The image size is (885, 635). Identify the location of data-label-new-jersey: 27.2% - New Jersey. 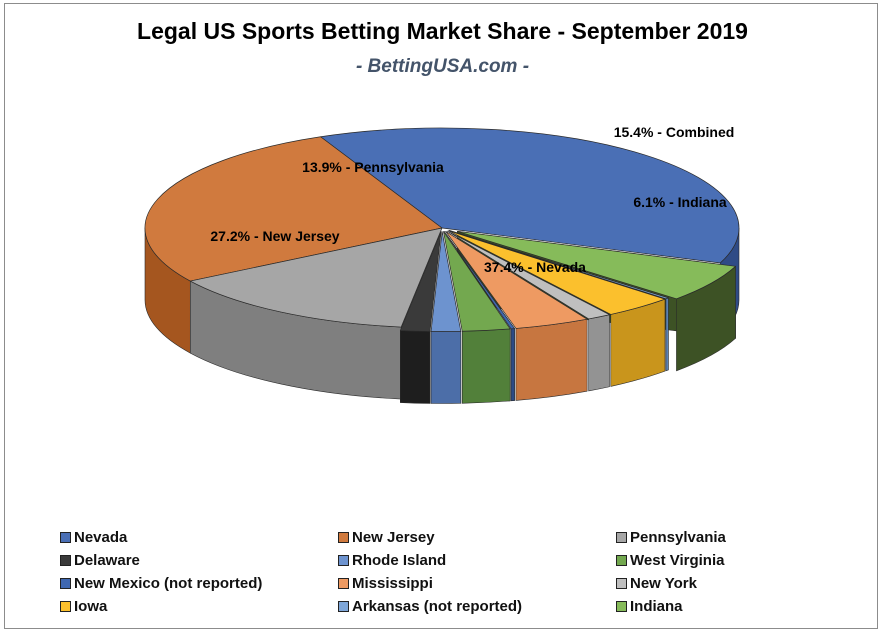
(274, 236).